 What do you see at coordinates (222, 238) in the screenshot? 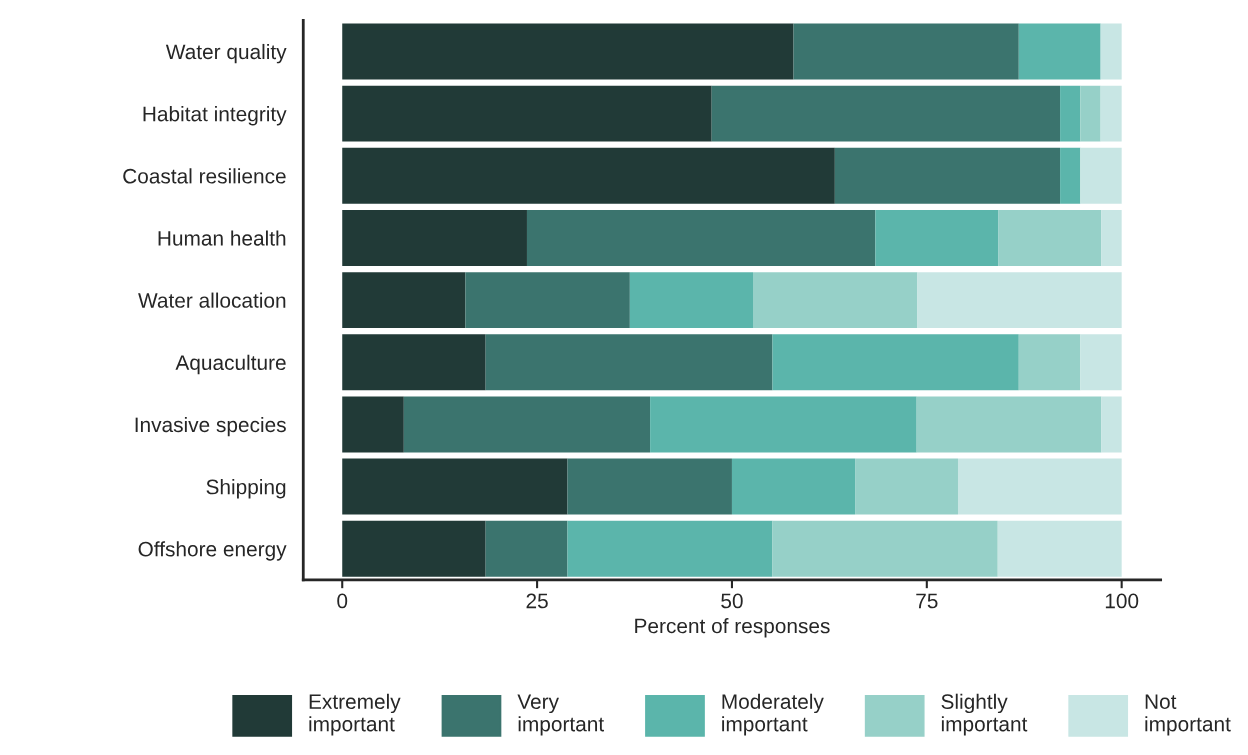
I see `y-tick-label: Human health` at bounding box center [222, 238].